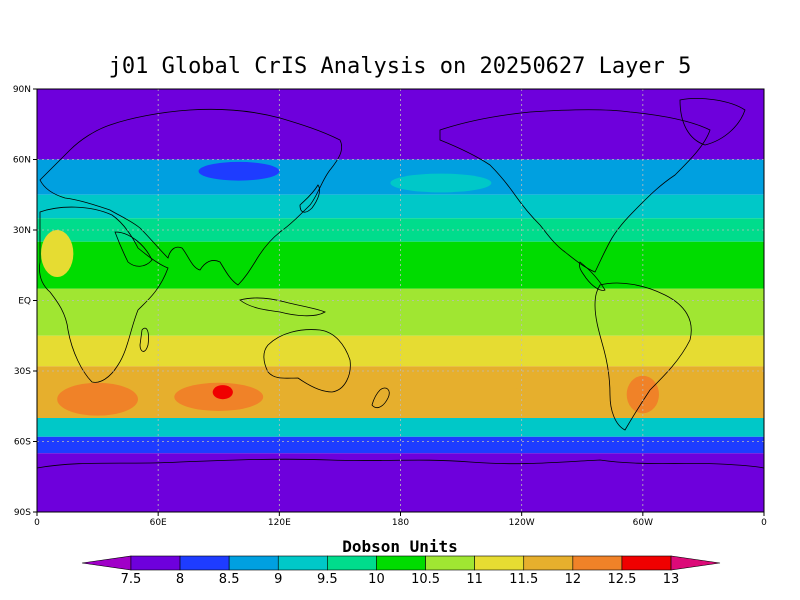 Image resolution: width=800 pixels, height=600 pixels. I want to click on lon-tick-label: 180, so click(400, 523).